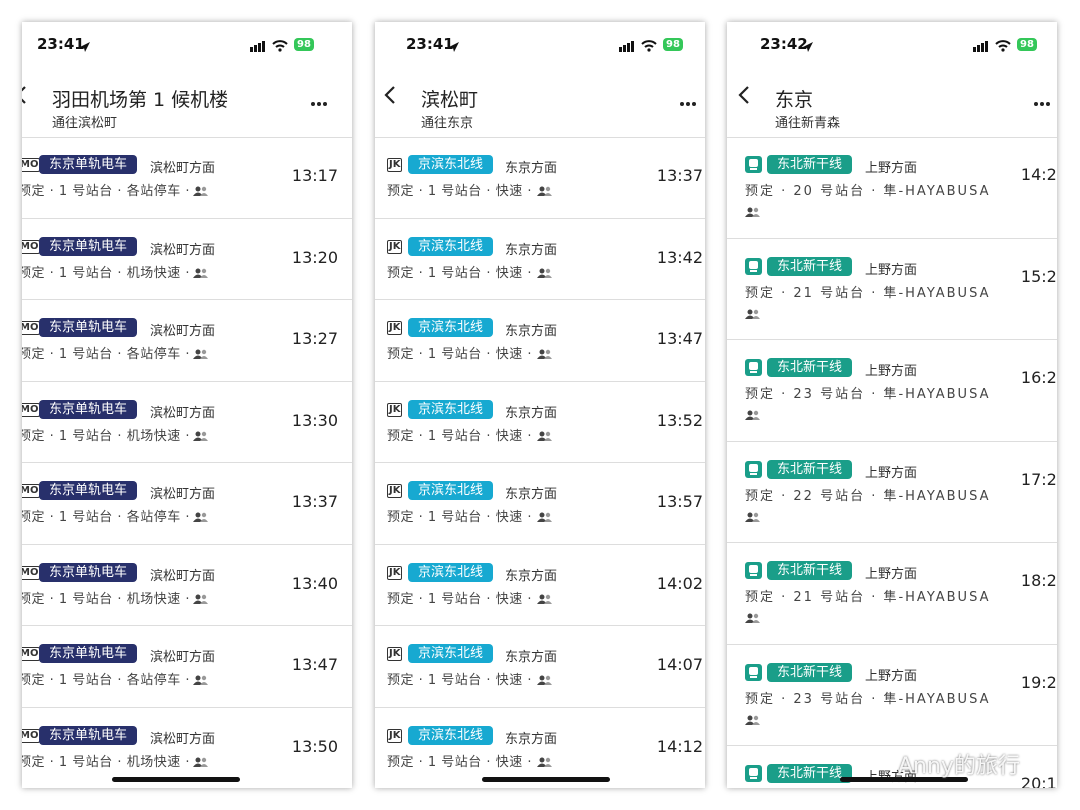 The image size is (1080, 810). Describe the element at coordinates (980, 46) in the screenshot. I see `signal-icon-svg` at that location.